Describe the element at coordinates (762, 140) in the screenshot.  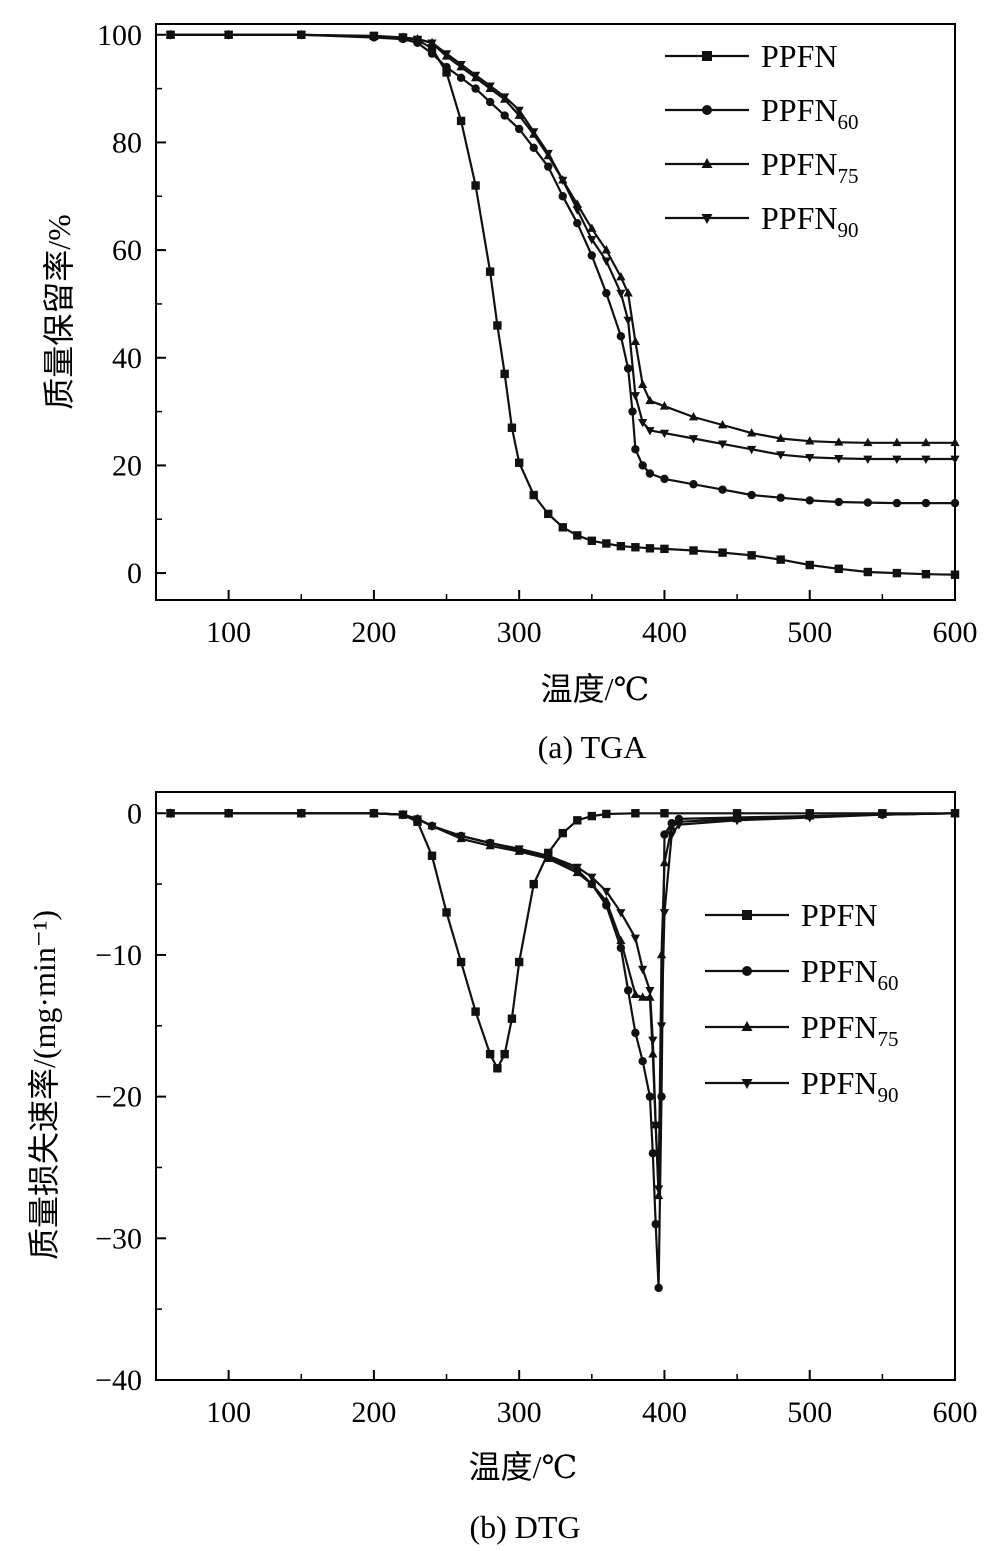
I see `tga-legend: PPFN PPFN60 PPFN75 PPFN90` at that location.